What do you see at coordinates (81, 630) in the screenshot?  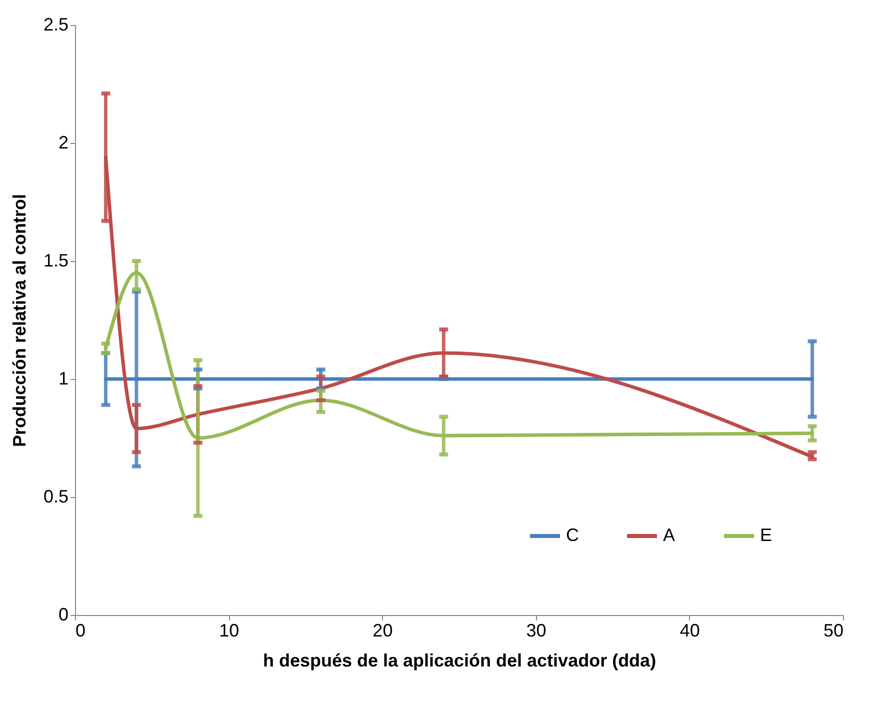 I see `x-tick-label: 0` at bounding box center [81, 630].